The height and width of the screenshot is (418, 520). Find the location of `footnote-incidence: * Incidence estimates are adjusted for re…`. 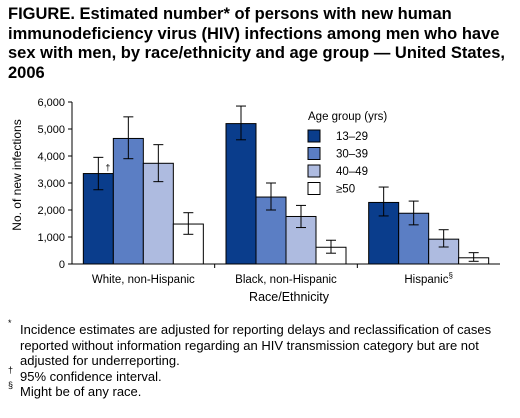

footnote-incidence: * Incidence estimates are adjusted for re… is located at coordinates (260, 343).